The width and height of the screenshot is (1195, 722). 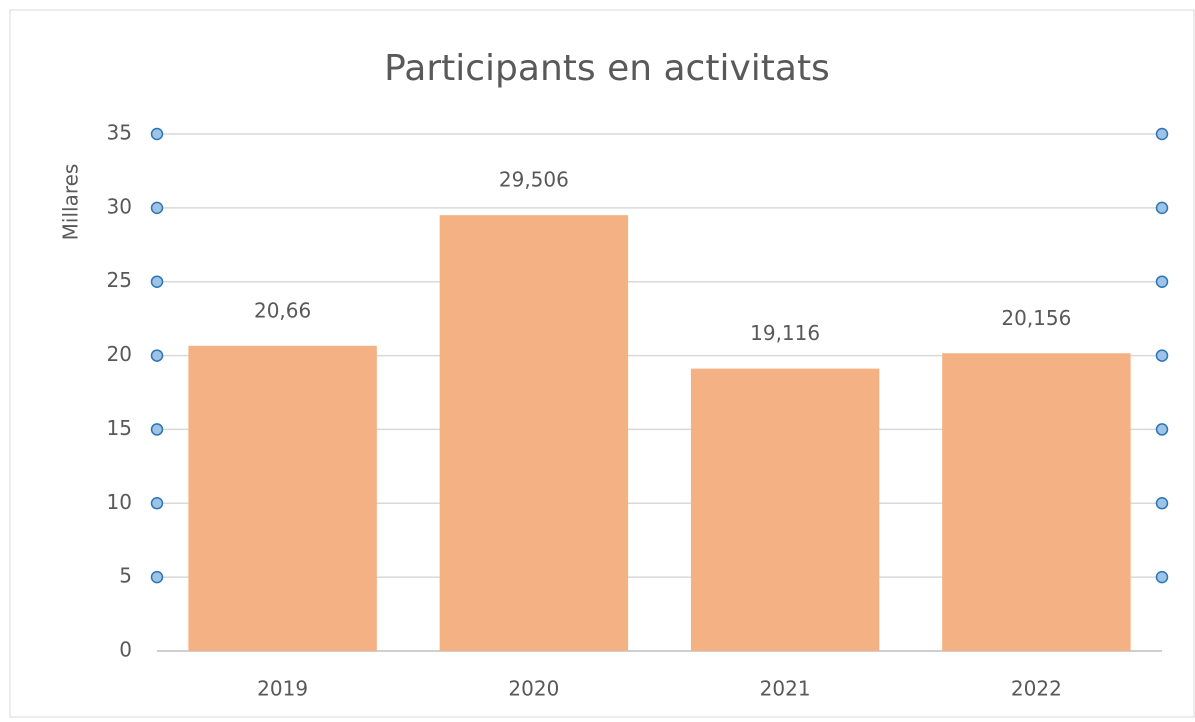 What do you see at coordinates (119, 354) in the screenshot?
I see `y-tick-label: 20` at bounding box center [119, 354].